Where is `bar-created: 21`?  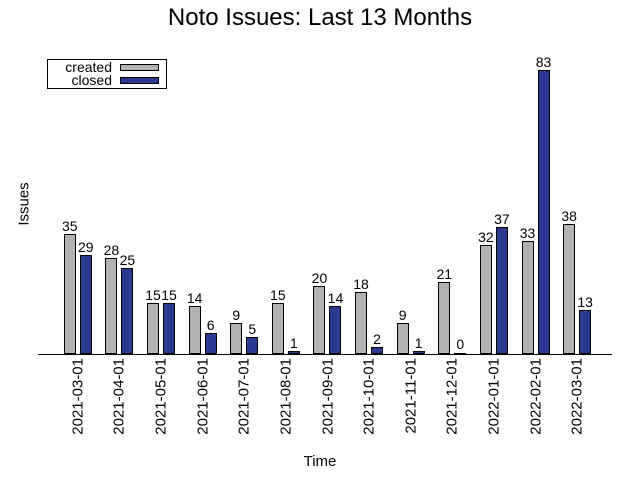
bar-created: 21 is located at coordinates (444, 310).